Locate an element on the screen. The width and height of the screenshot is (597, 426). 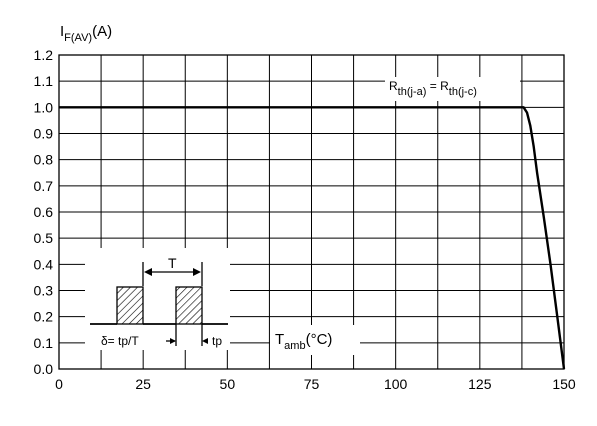
y-tick-label: 1.2 is located at coordinates (44, 55).